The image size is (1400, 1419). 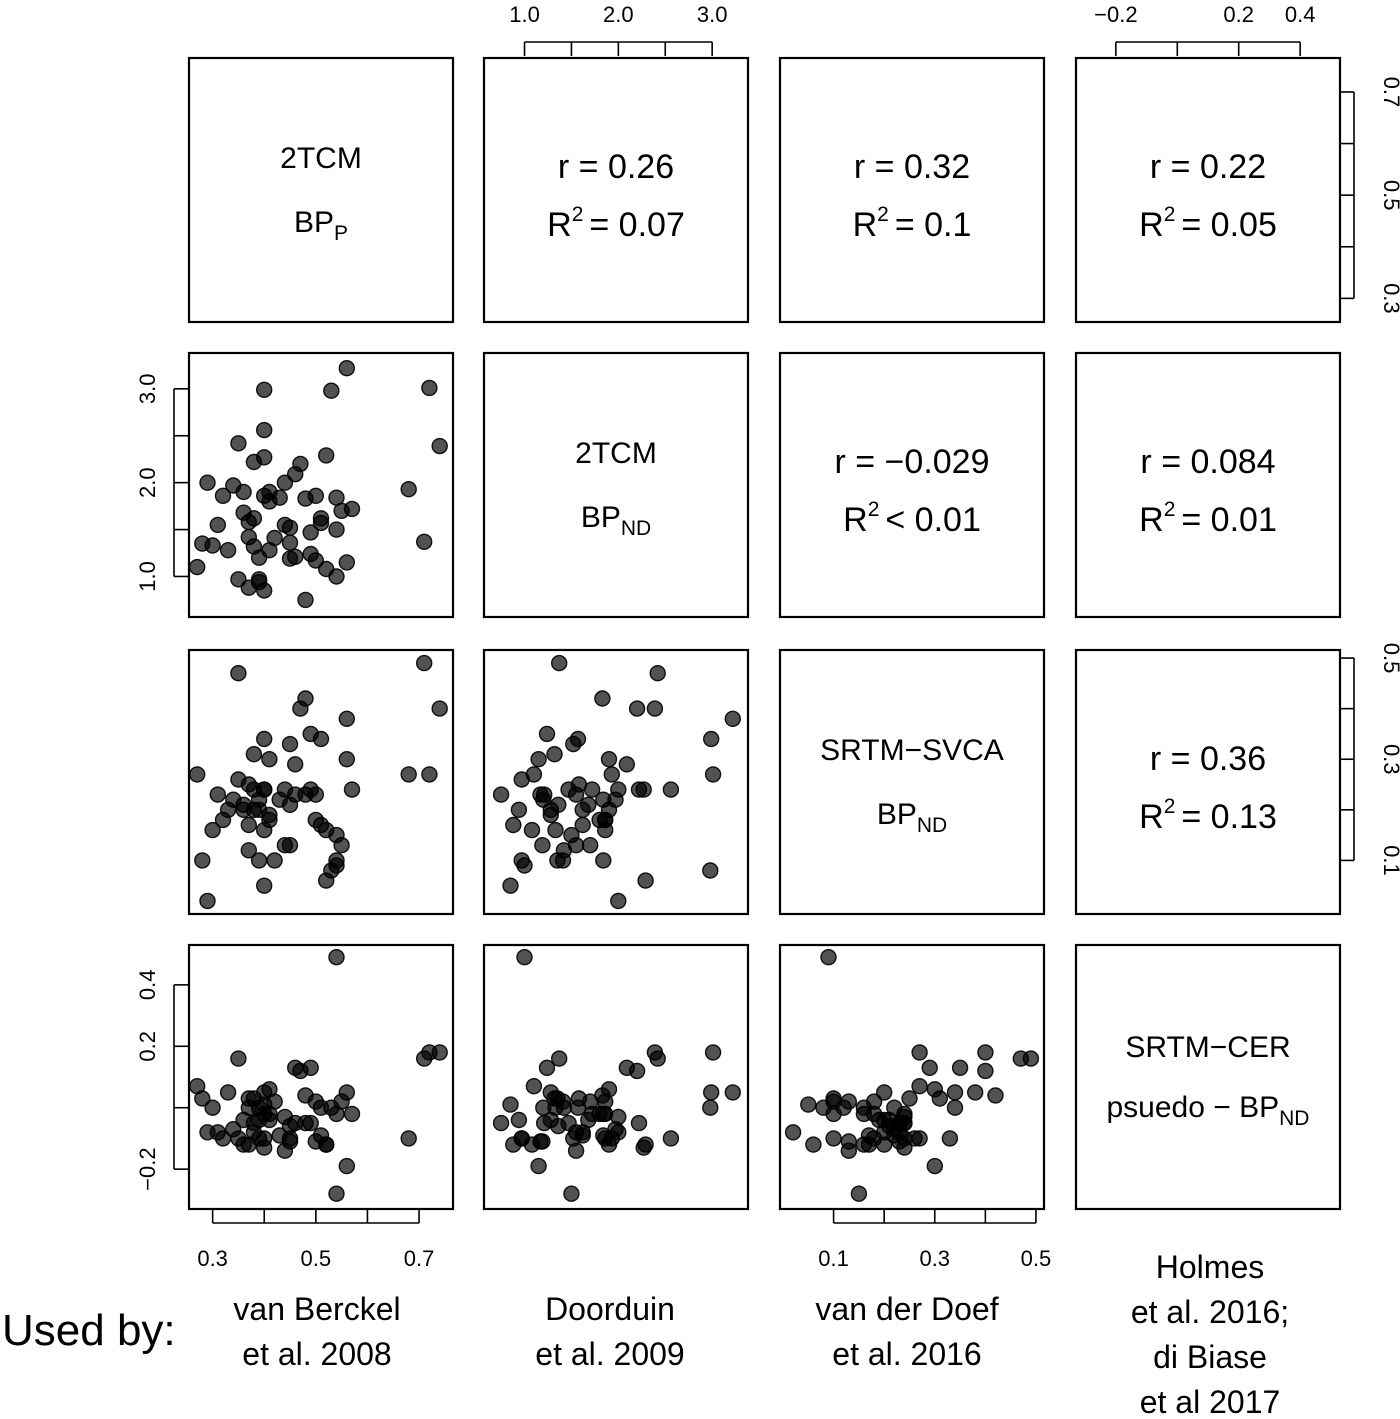 I want to click on tick-label: 0.3, so click(x=1389, y=759).